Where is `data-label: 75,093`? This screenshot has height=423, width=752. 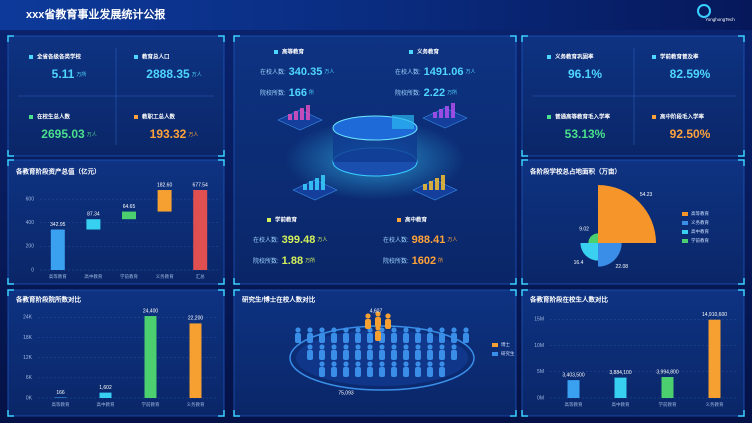
data-label: 75,093 is located at coordinates (346, 393).